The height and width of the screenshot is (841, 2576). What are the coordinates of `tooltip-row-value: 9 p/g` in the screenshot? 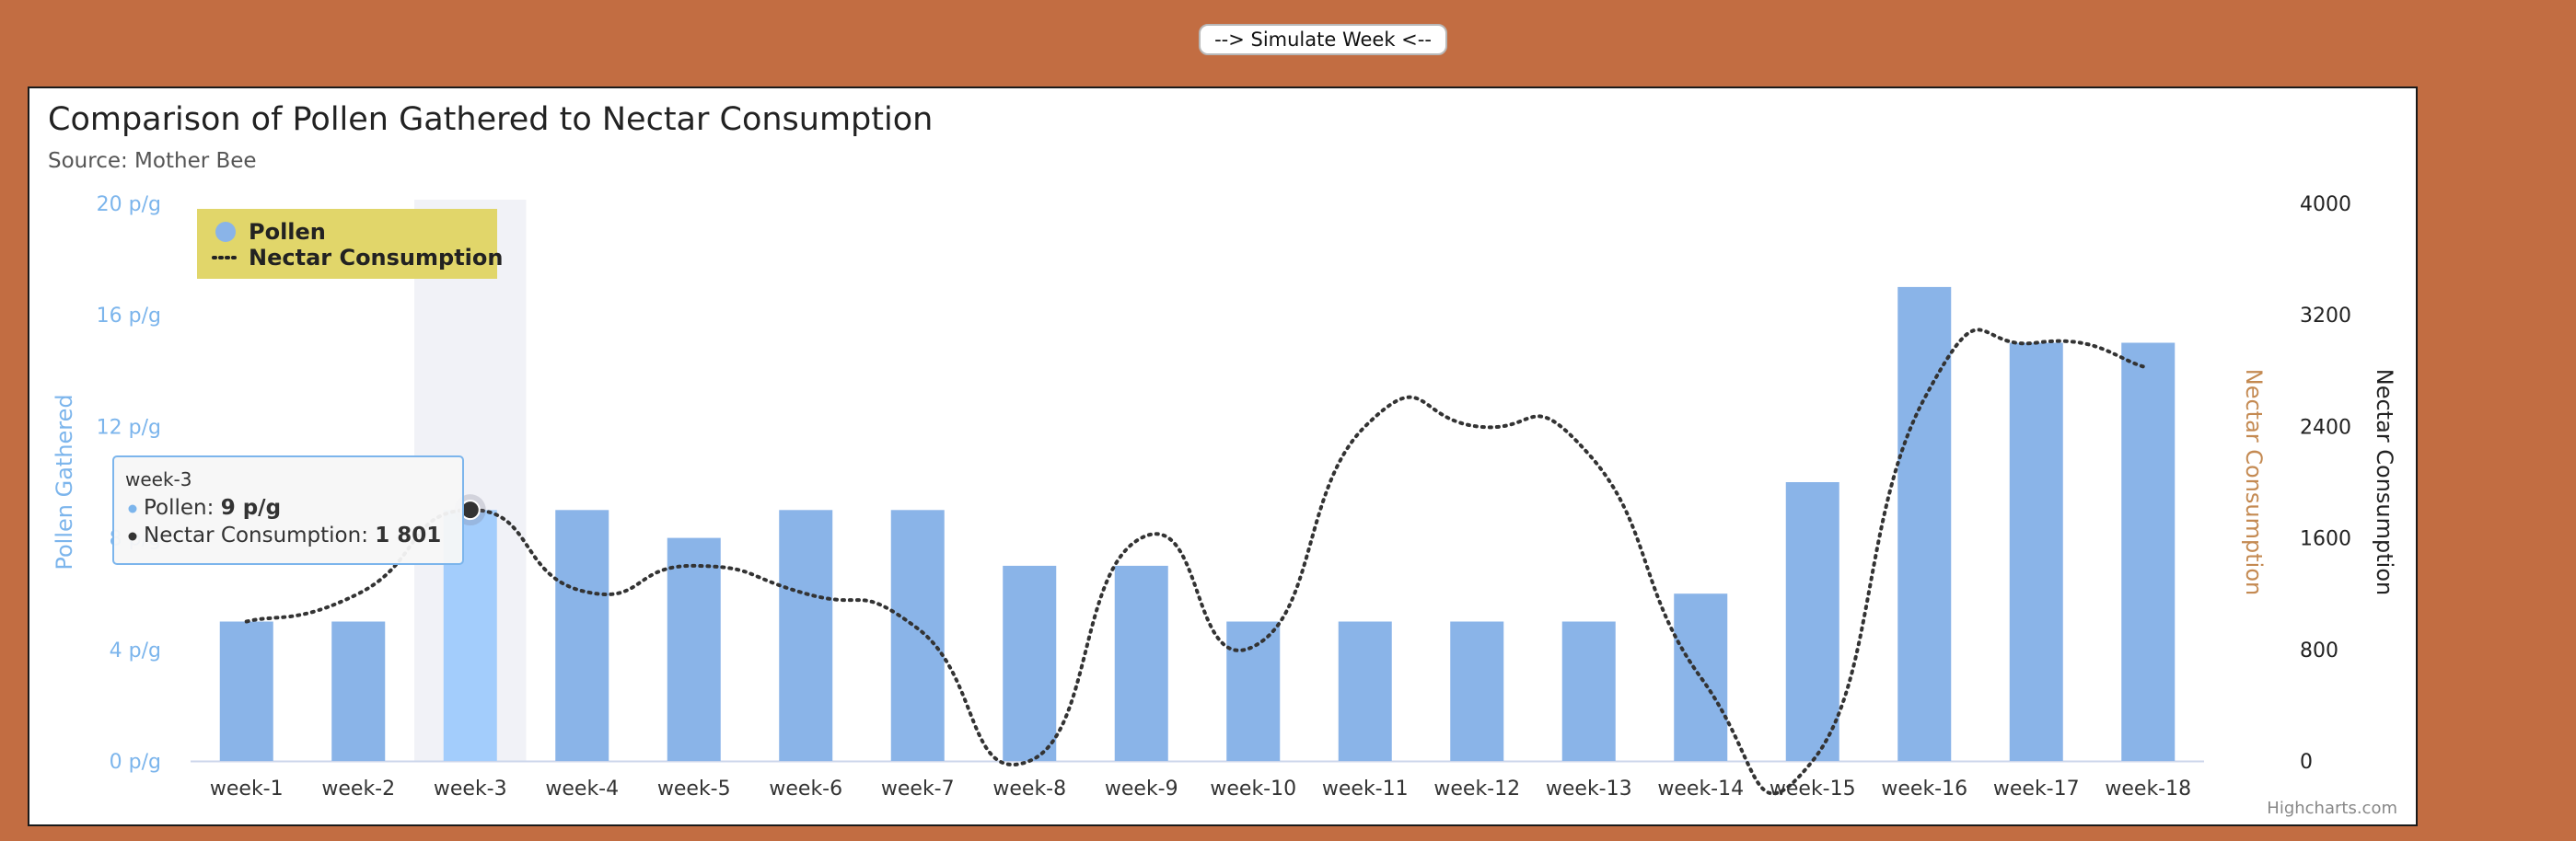 It's located at (251, 508).